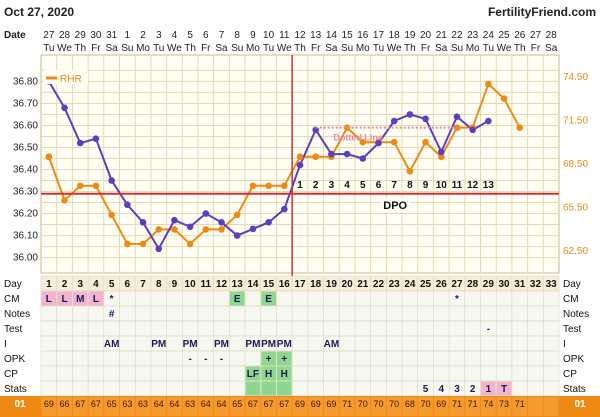 Image resolution: width=600 pixels, height=417 pixels. Describe the element at coordinates (25, 81) in the screenshot. I see `y-tick-left: 36.80` at that location.